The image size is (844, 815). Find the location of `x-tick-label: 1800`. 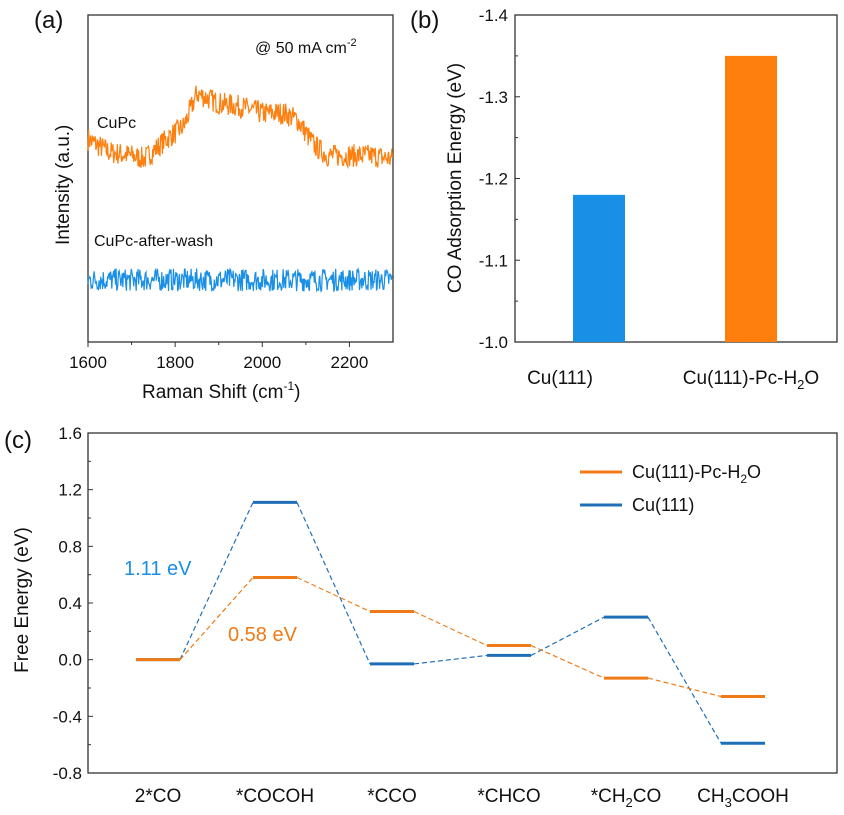

x-tick-label: 1800 is located at coordinates (175, 362).